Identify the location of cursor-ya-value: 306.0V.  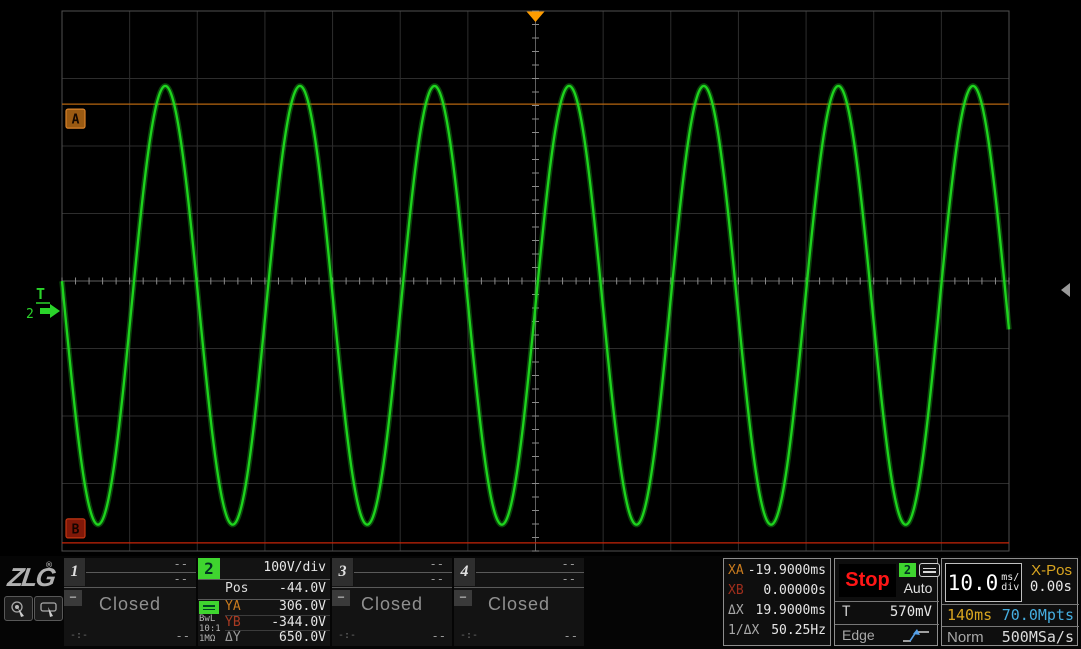
(302, 606).